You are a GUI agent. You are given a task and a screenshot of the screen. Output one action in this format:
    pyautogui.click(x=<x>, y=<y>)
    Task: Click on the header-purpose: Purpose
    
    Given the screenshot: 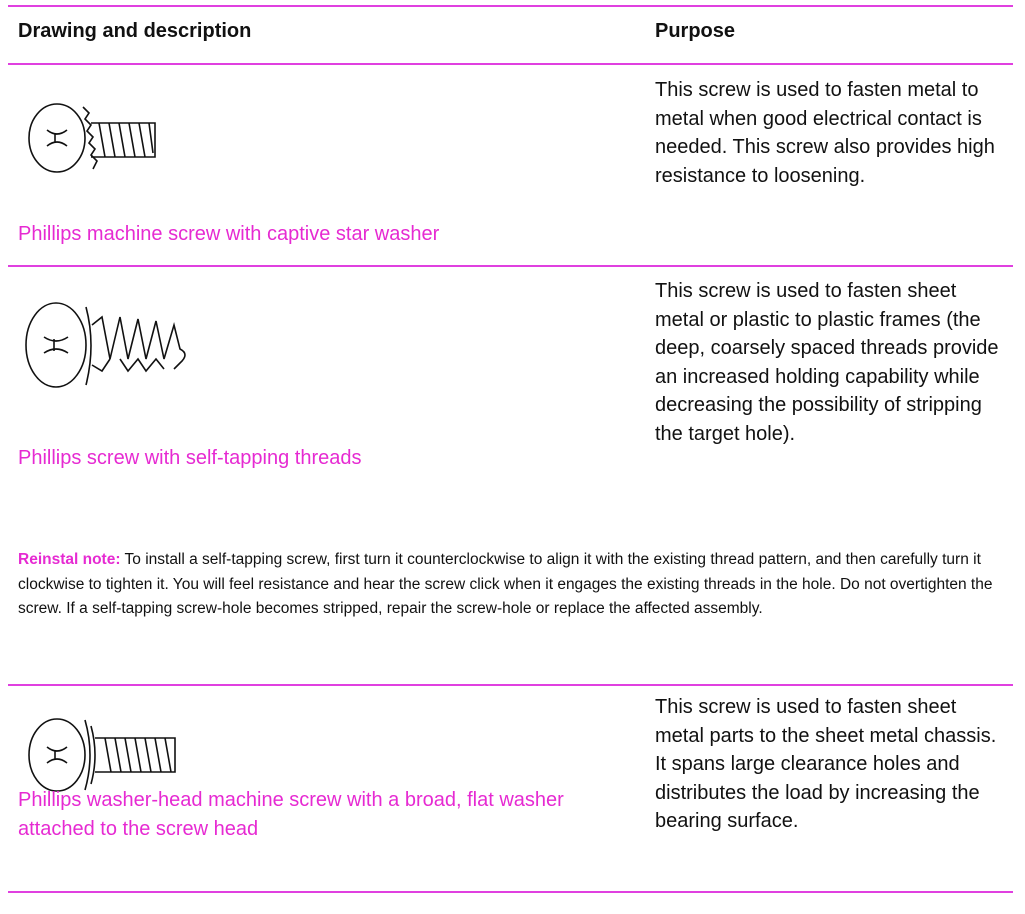 What is the action you would take?
    pyautogui.click(x=695, y=31)
    